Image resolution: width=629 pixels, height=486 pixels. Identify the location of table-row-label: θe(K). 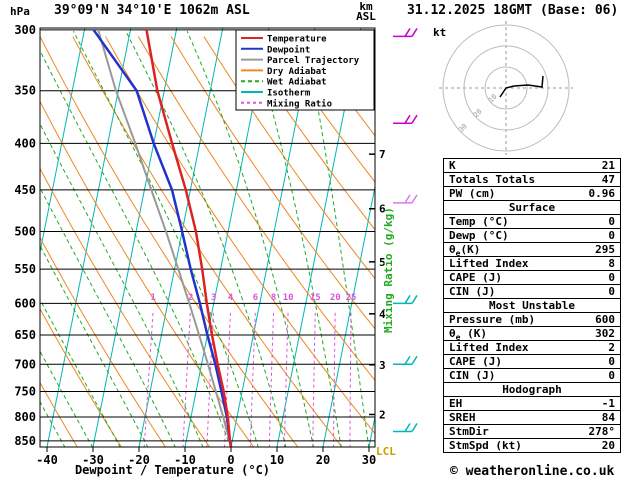
(465, 251).